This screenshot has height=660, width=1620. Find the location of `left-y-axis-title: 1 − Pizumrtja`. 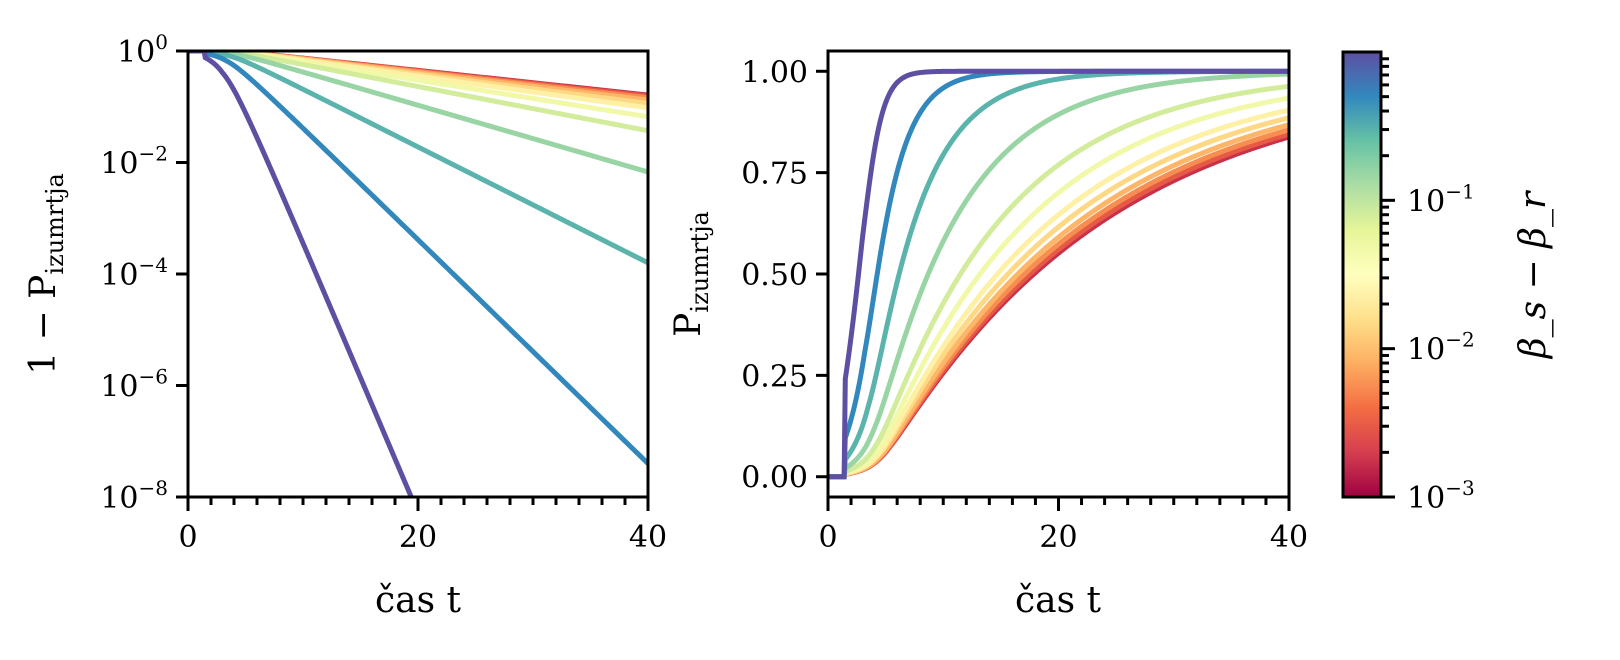

left-y-axis-title: 1 − Pizumrtja is located at coordinates (46, 274).